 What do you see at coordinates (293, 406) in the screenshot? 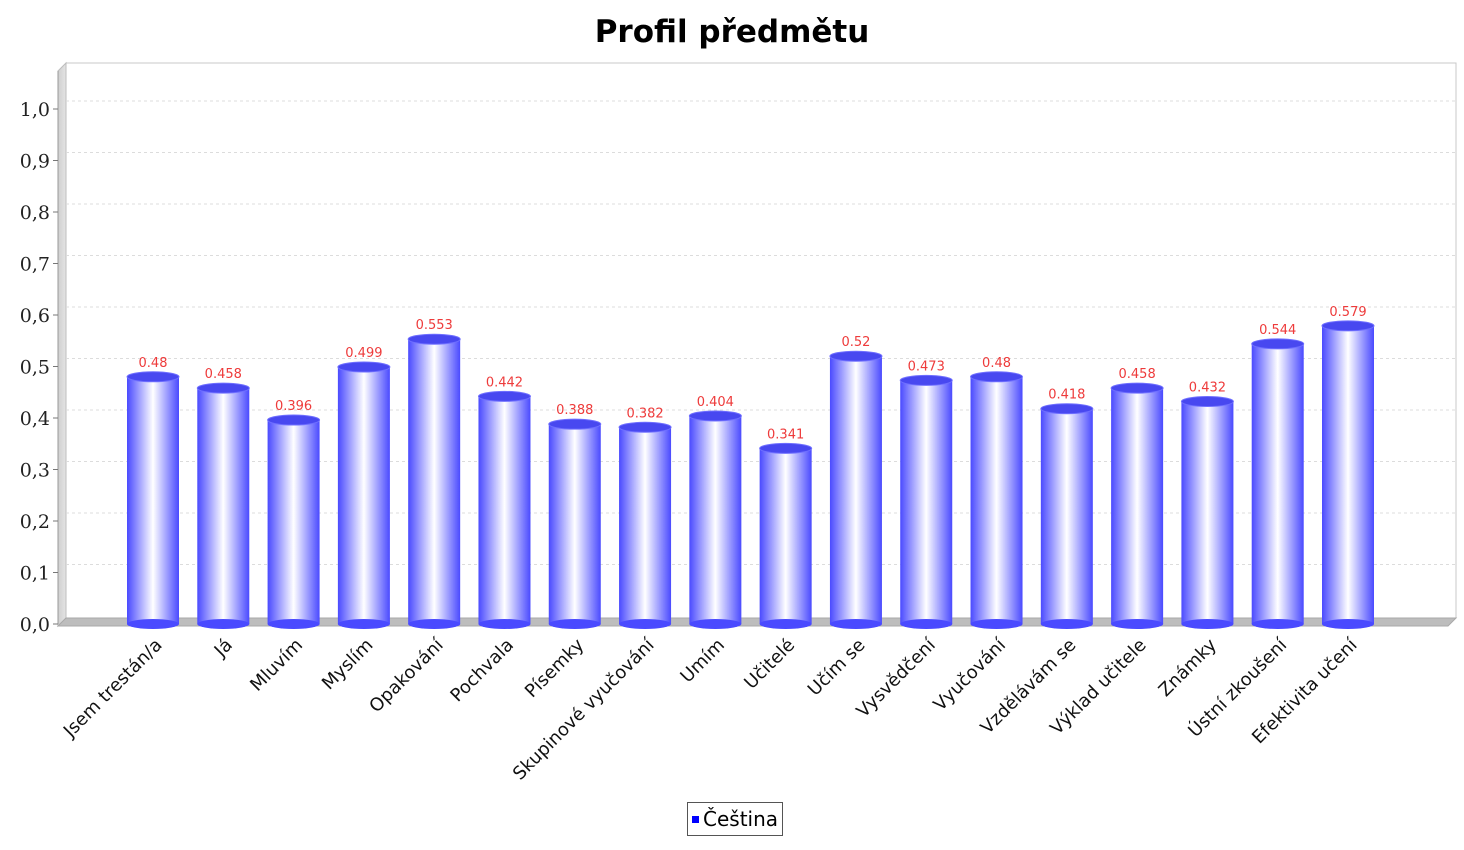
I see `data-label: 0.396` at bounding box center [293, 406].